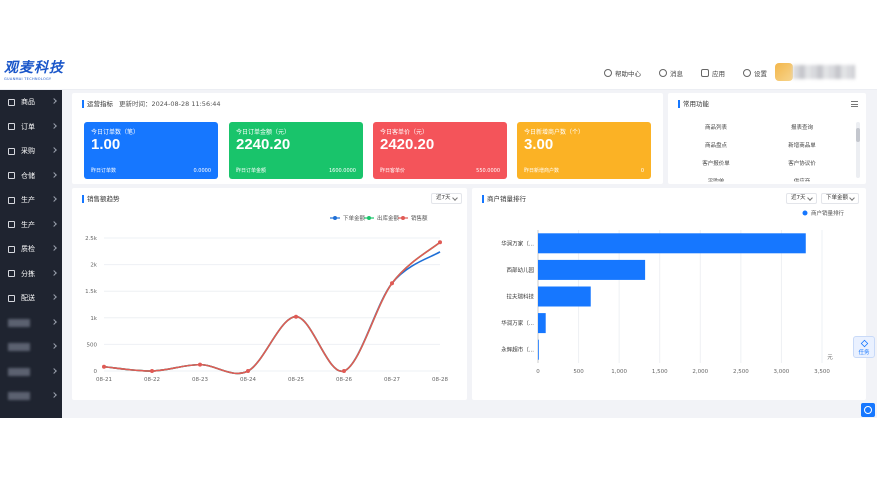  What do you see at coordinates (554, 132) in the screenshot?
I see `card-title: 今日新增商户数（个）` at bounding box center [554, 132].